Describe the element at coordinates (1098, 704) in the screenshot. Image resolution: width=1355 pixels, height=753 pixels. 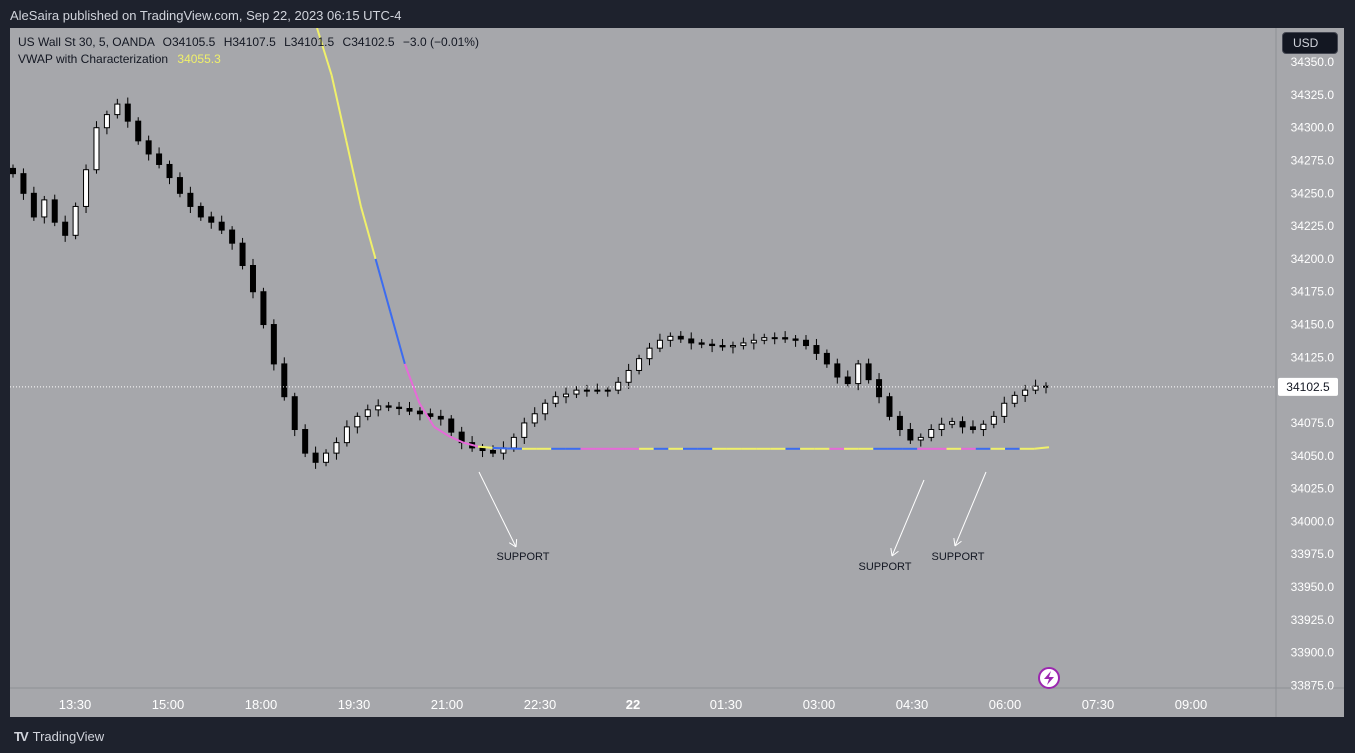
I see `time-tick-label: 07:30` at that location.